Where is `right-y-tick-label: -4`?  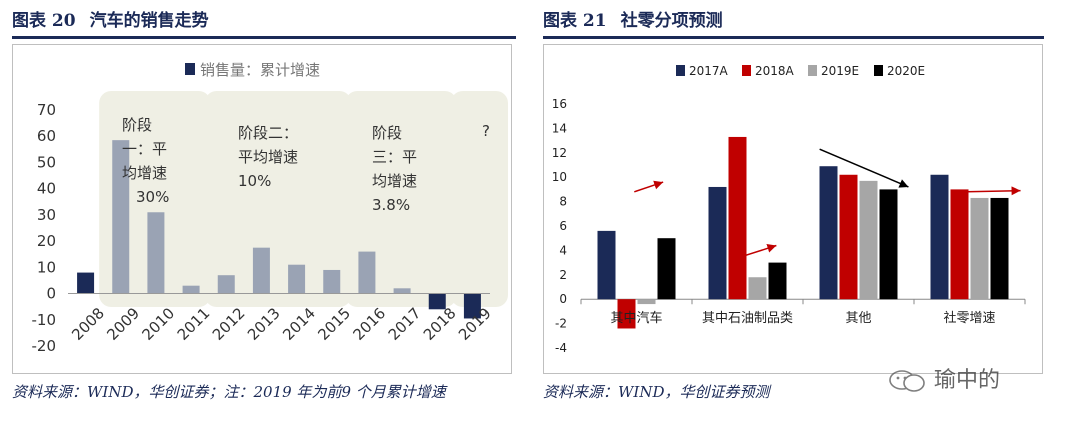
right-y-tick-label: -4 is located at coordinates (561, 348).